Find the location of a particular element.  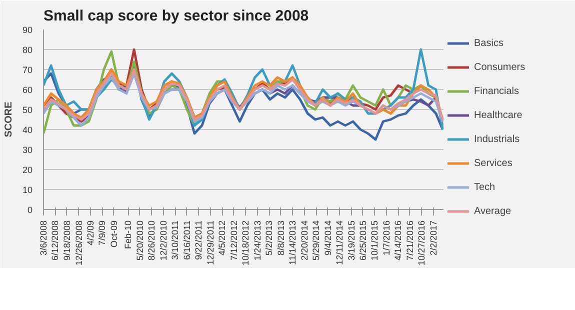

y-tick-label: 60 is located at coordinates (27, 90).